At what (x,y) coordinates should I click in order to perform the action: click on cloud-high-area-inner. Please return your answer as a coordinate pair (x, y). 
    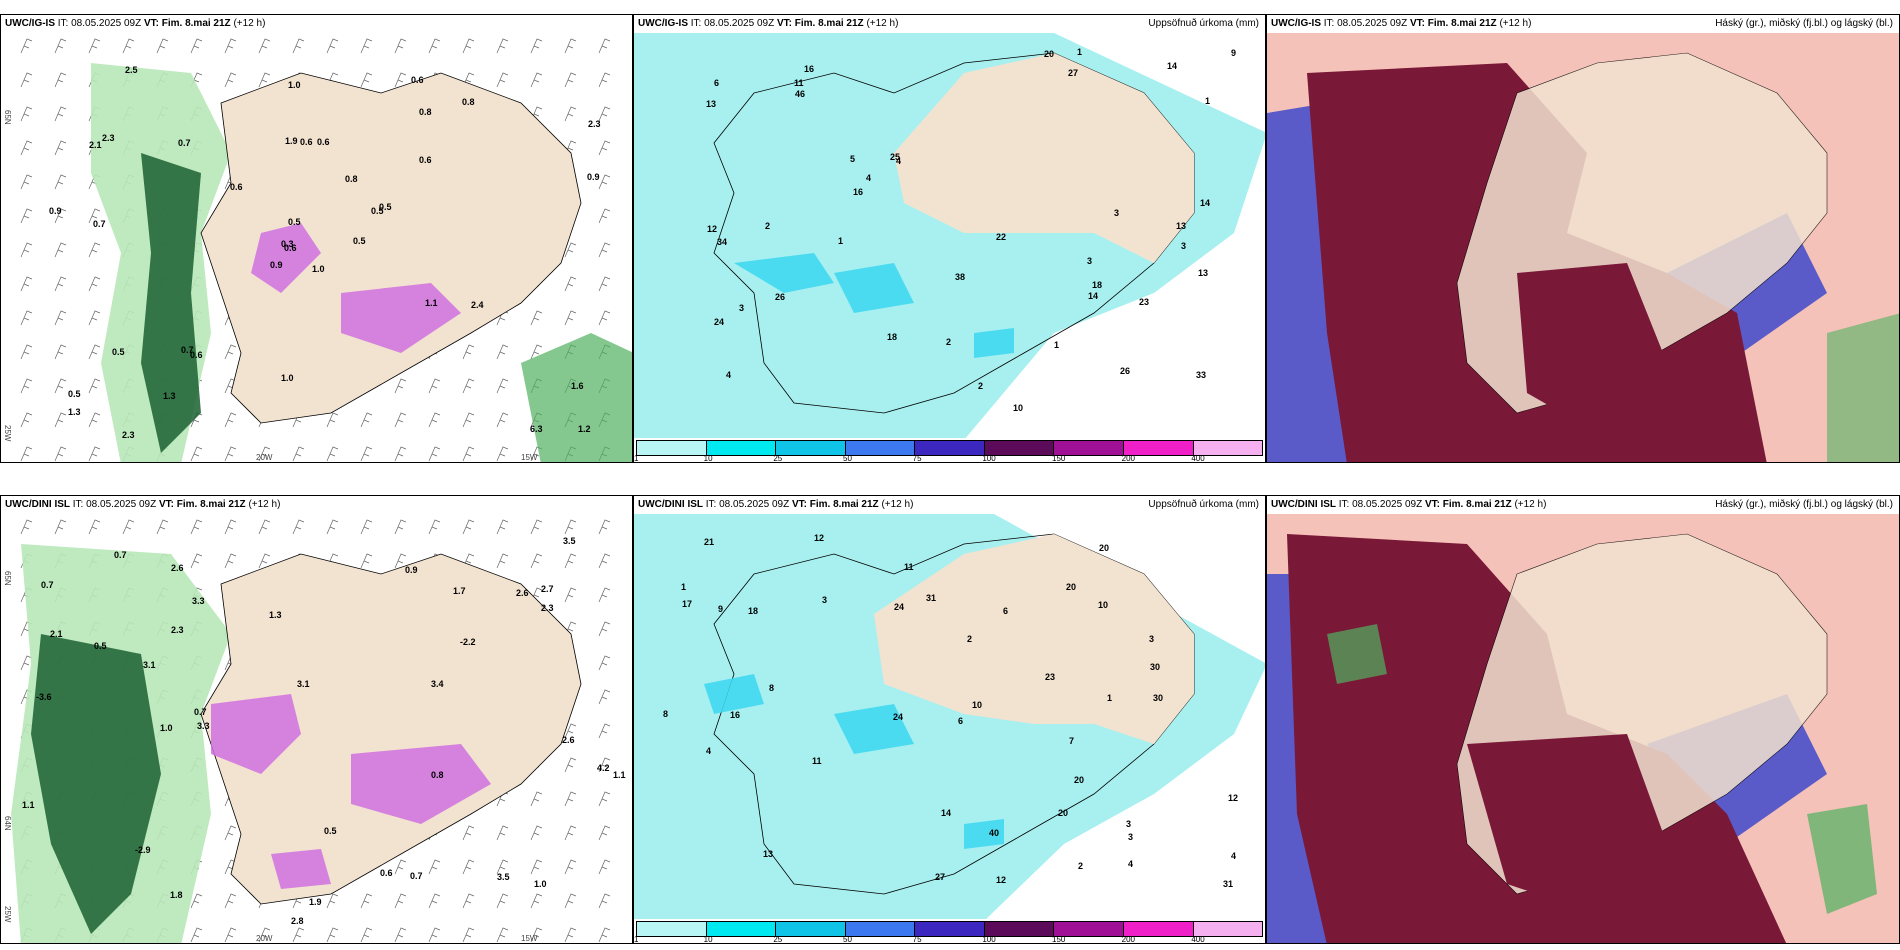
    Looking at the image, I should click on (1567, 824).